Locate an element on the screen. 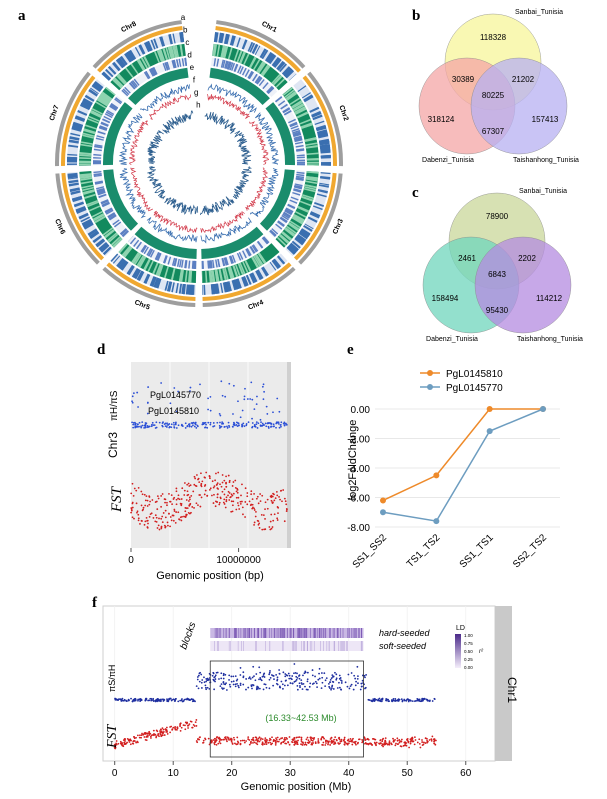 The height and width of the screenshot is (799, 607). track-e-chr6 is located at coordinates (121, 200).